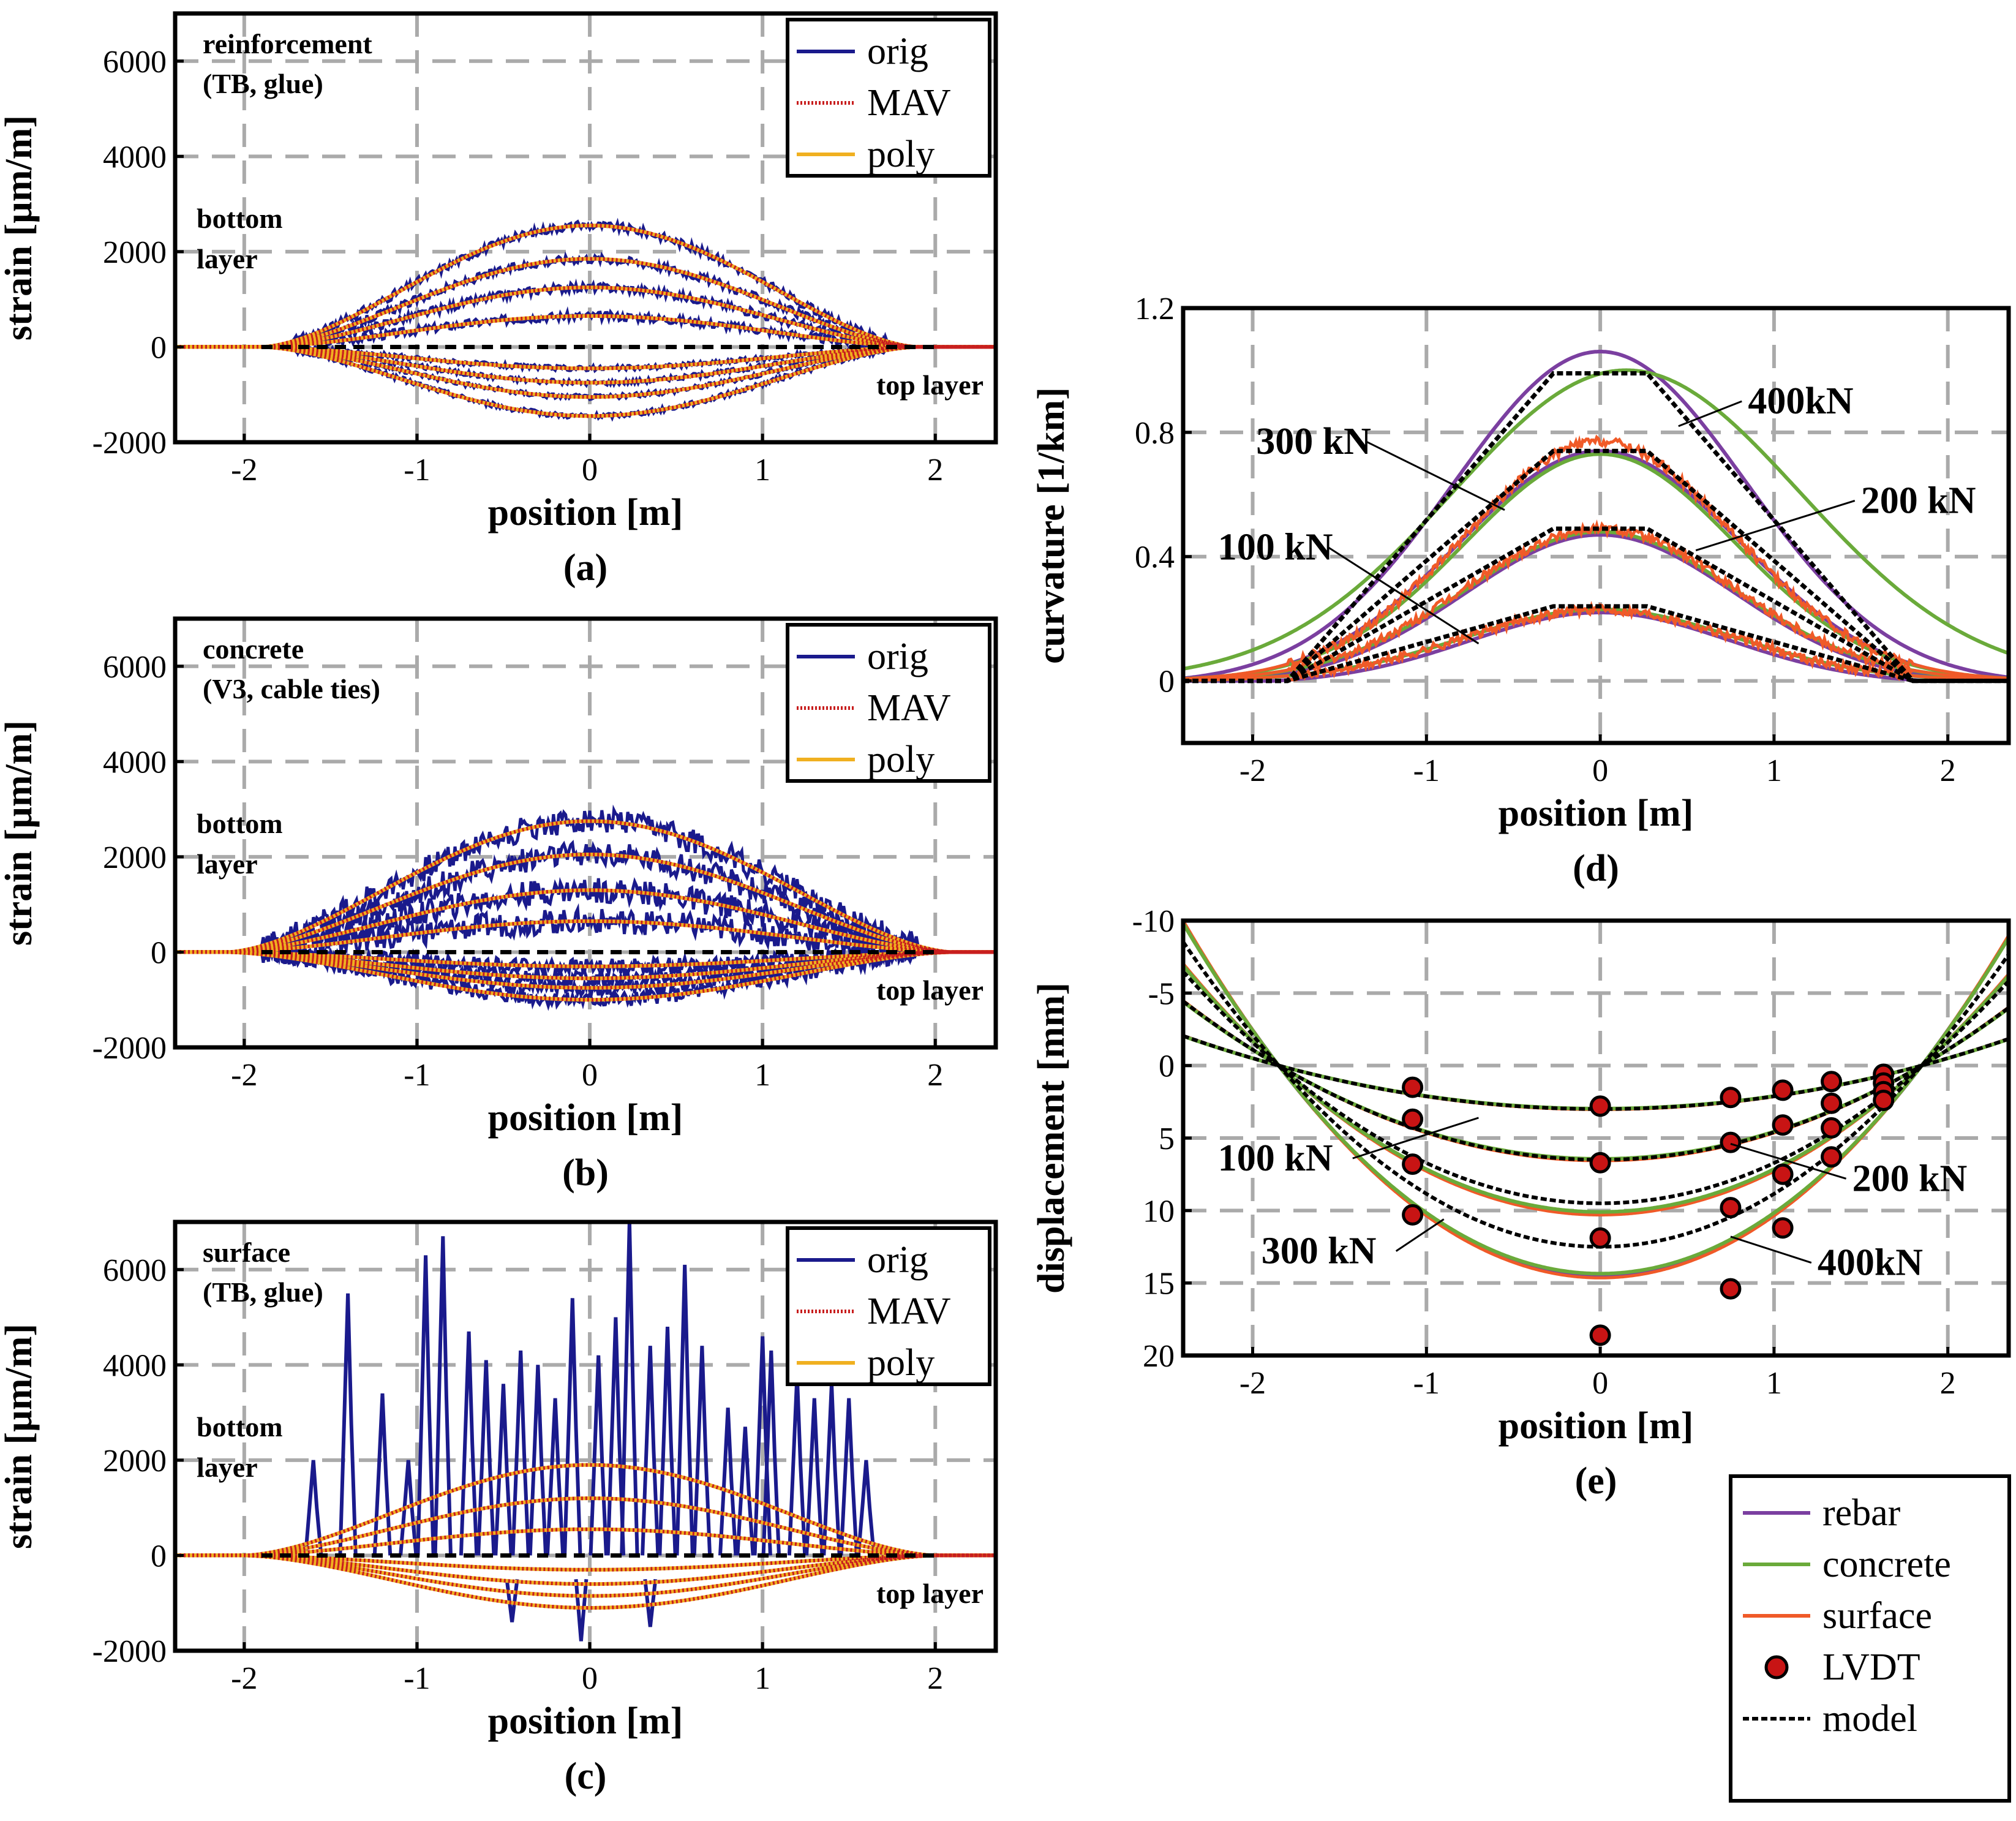 This screenshot has width=2016, height=1821. I want to click on panel-d-series, so click(1596, 517).